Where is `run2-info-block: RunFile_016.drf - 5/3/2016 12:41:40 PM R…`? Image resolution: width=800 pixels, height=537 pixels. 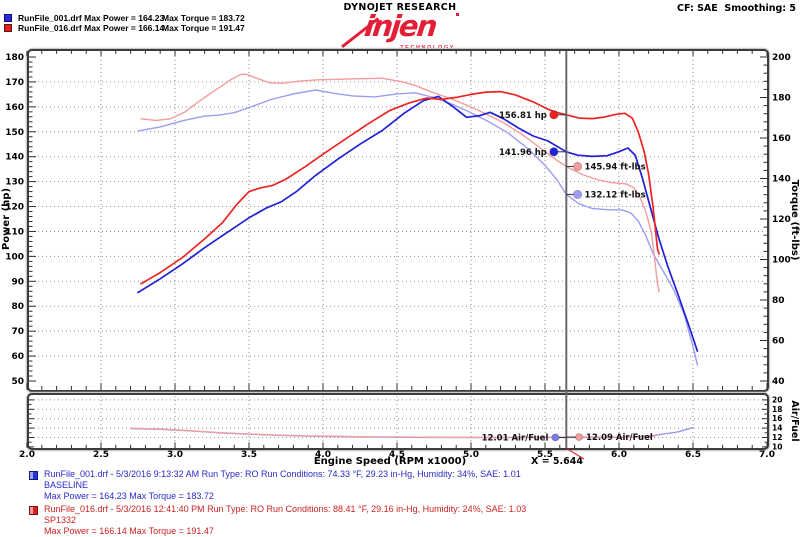 run2-info-block: RunFile_016.drf - 5/3/2016 12:41:40 PM R… is located at coordinates (412, 520).